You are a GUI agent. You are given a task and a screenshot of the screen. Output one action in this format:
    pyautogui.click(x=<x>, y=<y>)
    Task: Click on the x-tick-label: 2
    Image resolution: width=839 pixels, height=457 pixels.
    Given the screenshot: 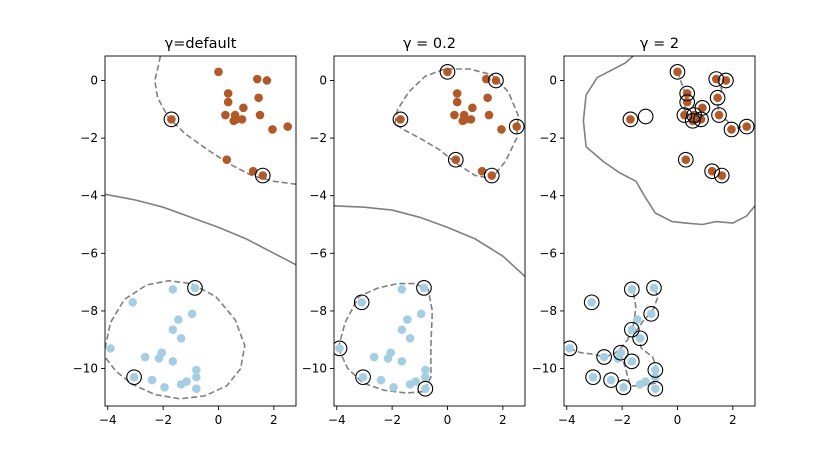 What is the action you would take?
    pyautogui.click(x=733, y=420)
    